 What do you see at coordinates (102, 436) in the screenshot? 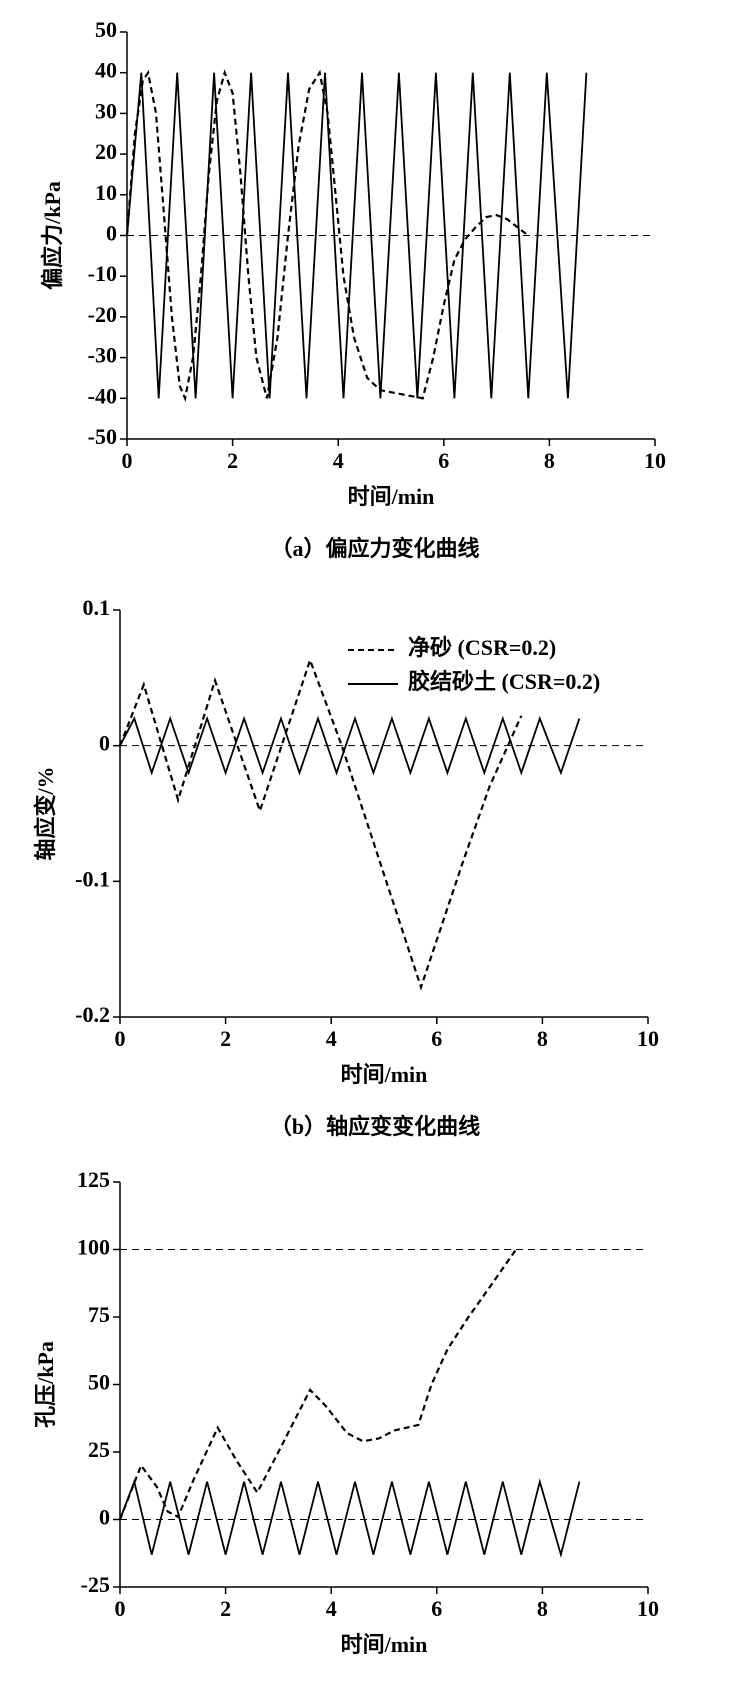
I see `y-tick-label: -50` at bounding box center [102, 436].